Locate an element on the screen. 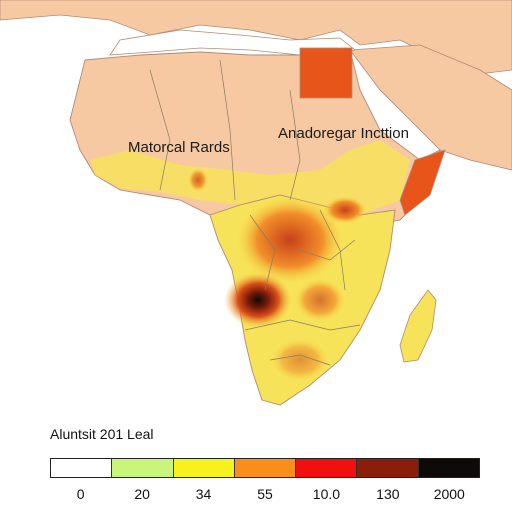  legend-title: Aluntsit 201 Leal is located at coordinates (102, 434).